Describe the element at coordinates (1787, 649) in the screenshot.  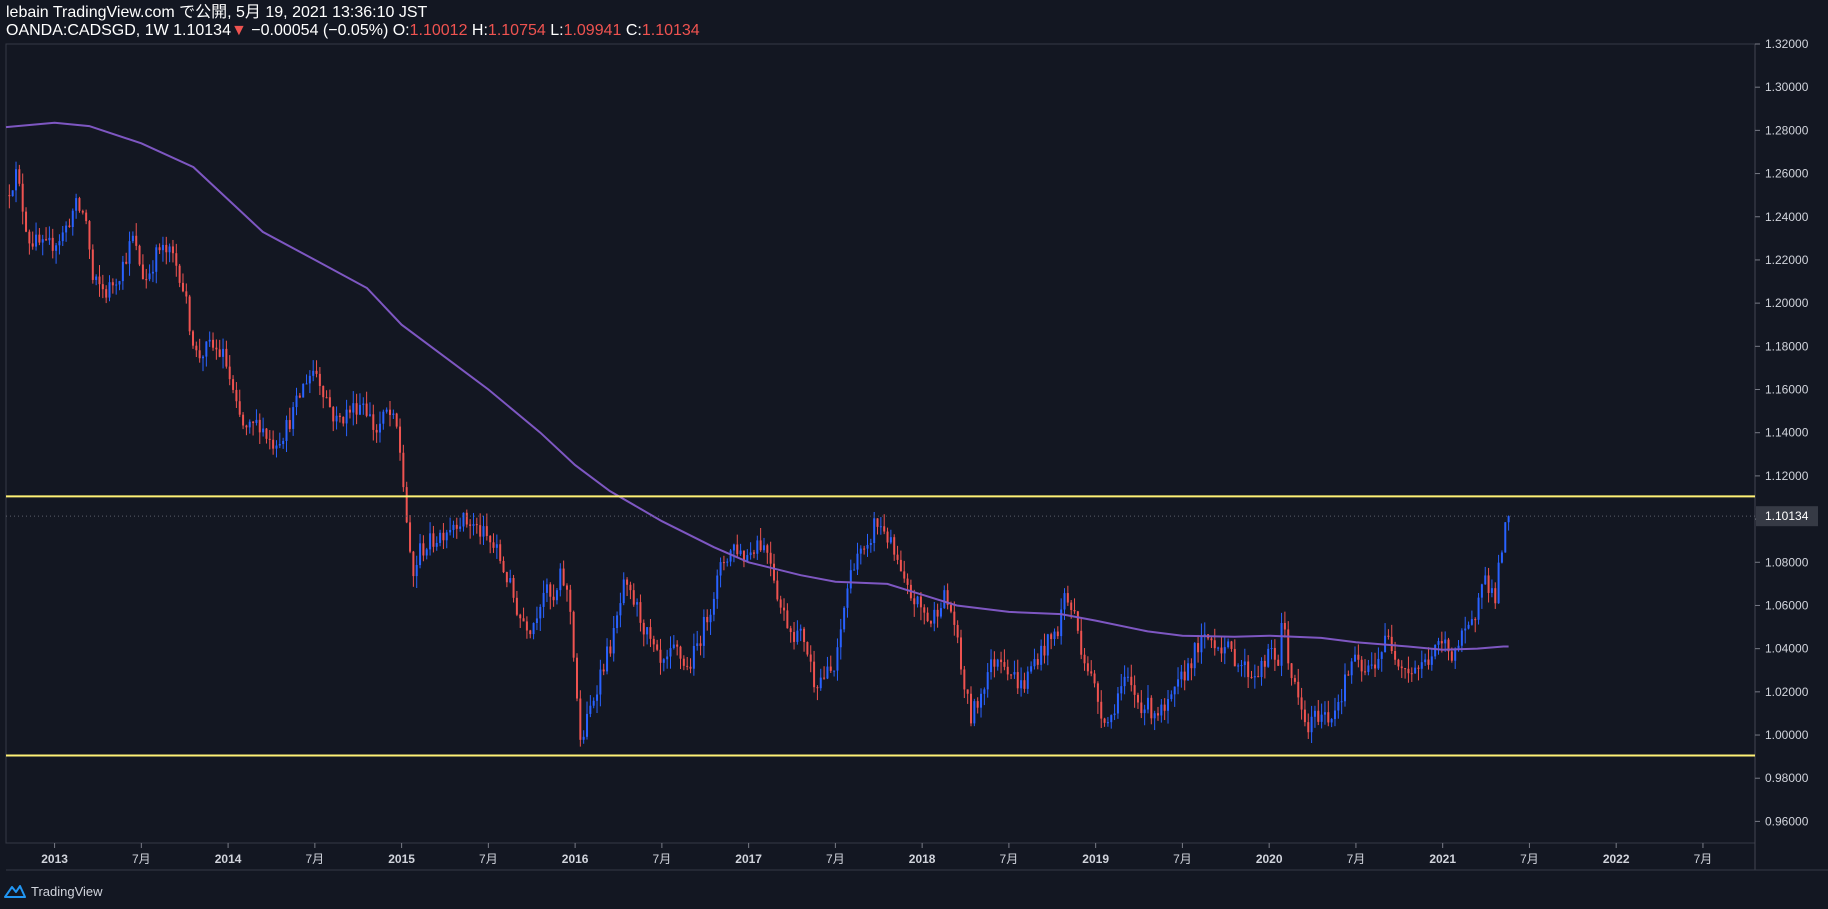
I see `price-tick-label: 1.04000` at that location.